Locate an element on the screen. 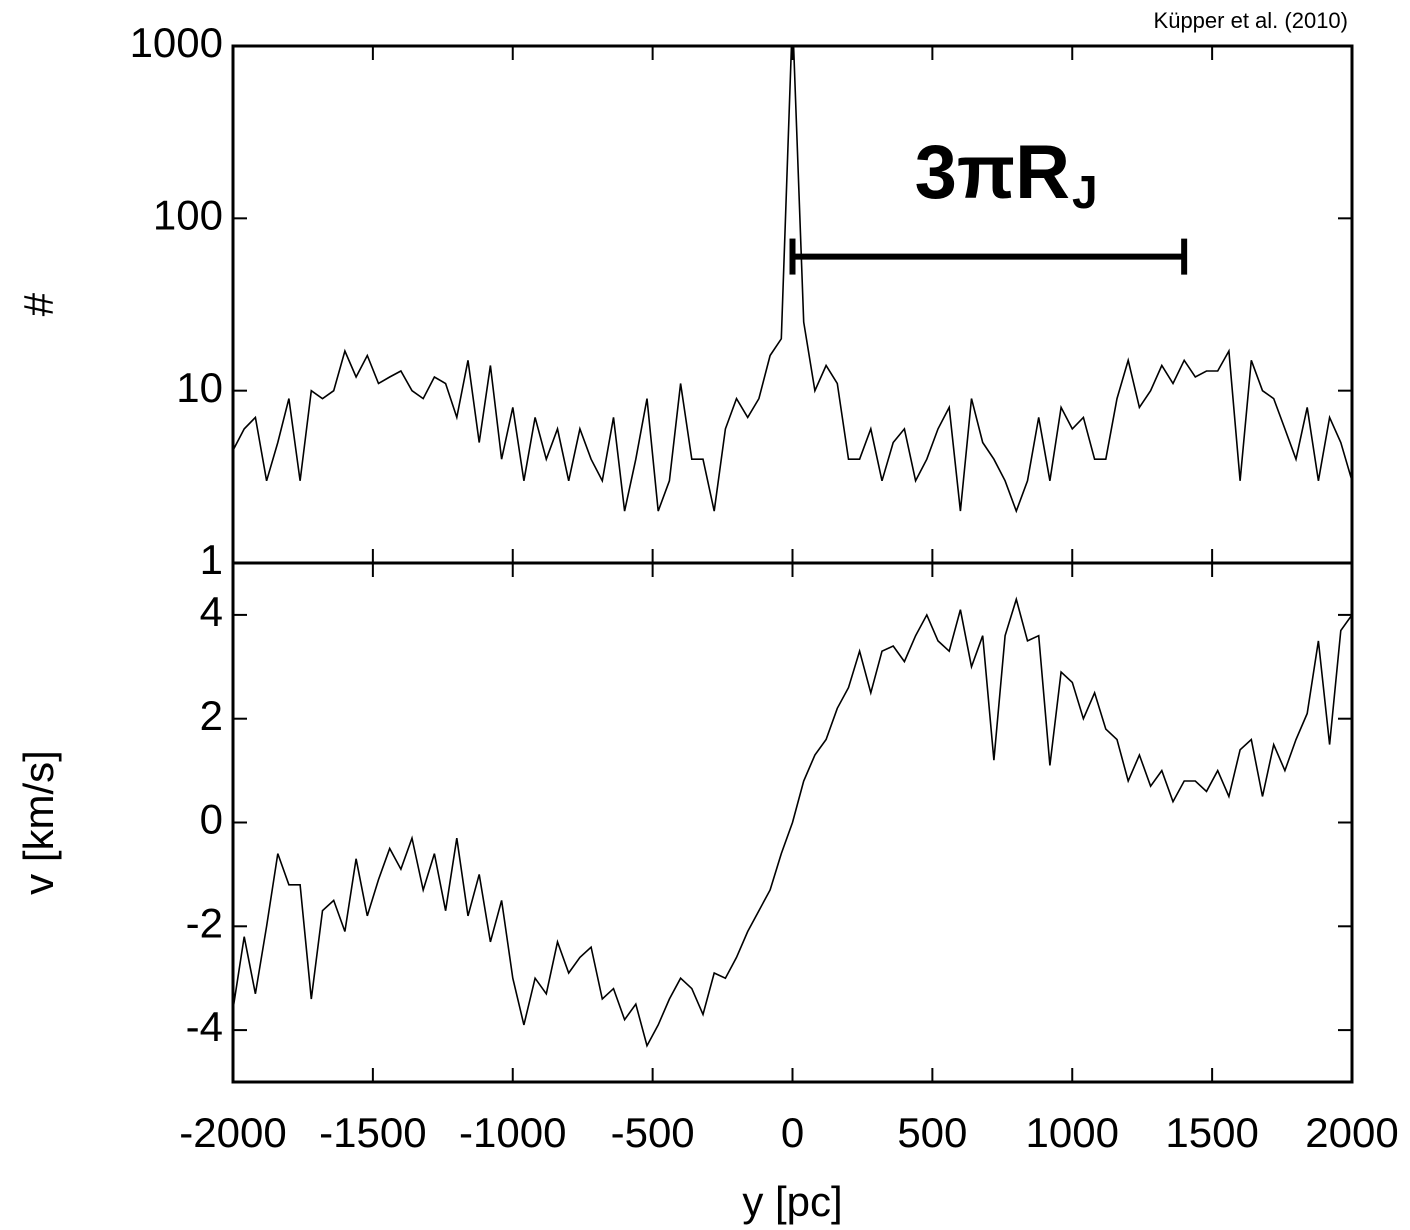  x-tick-label: 500 is located at coordinates (932, 1132).